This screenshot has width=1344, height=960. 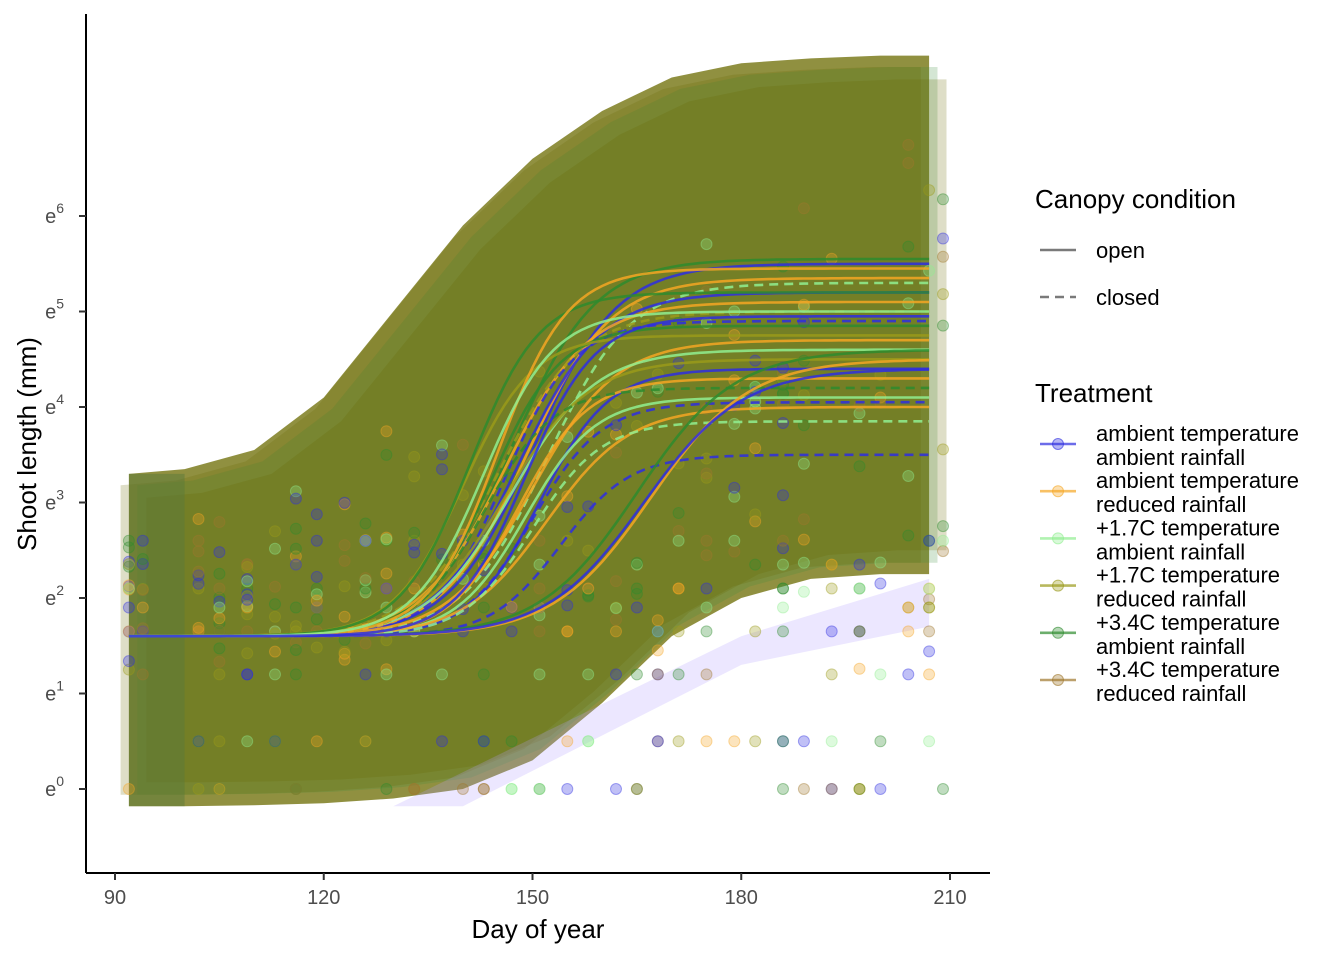 I want to click on legend-treatment-label: +3.4C temperature ambient rainfall, so click(x=1188, y=634).